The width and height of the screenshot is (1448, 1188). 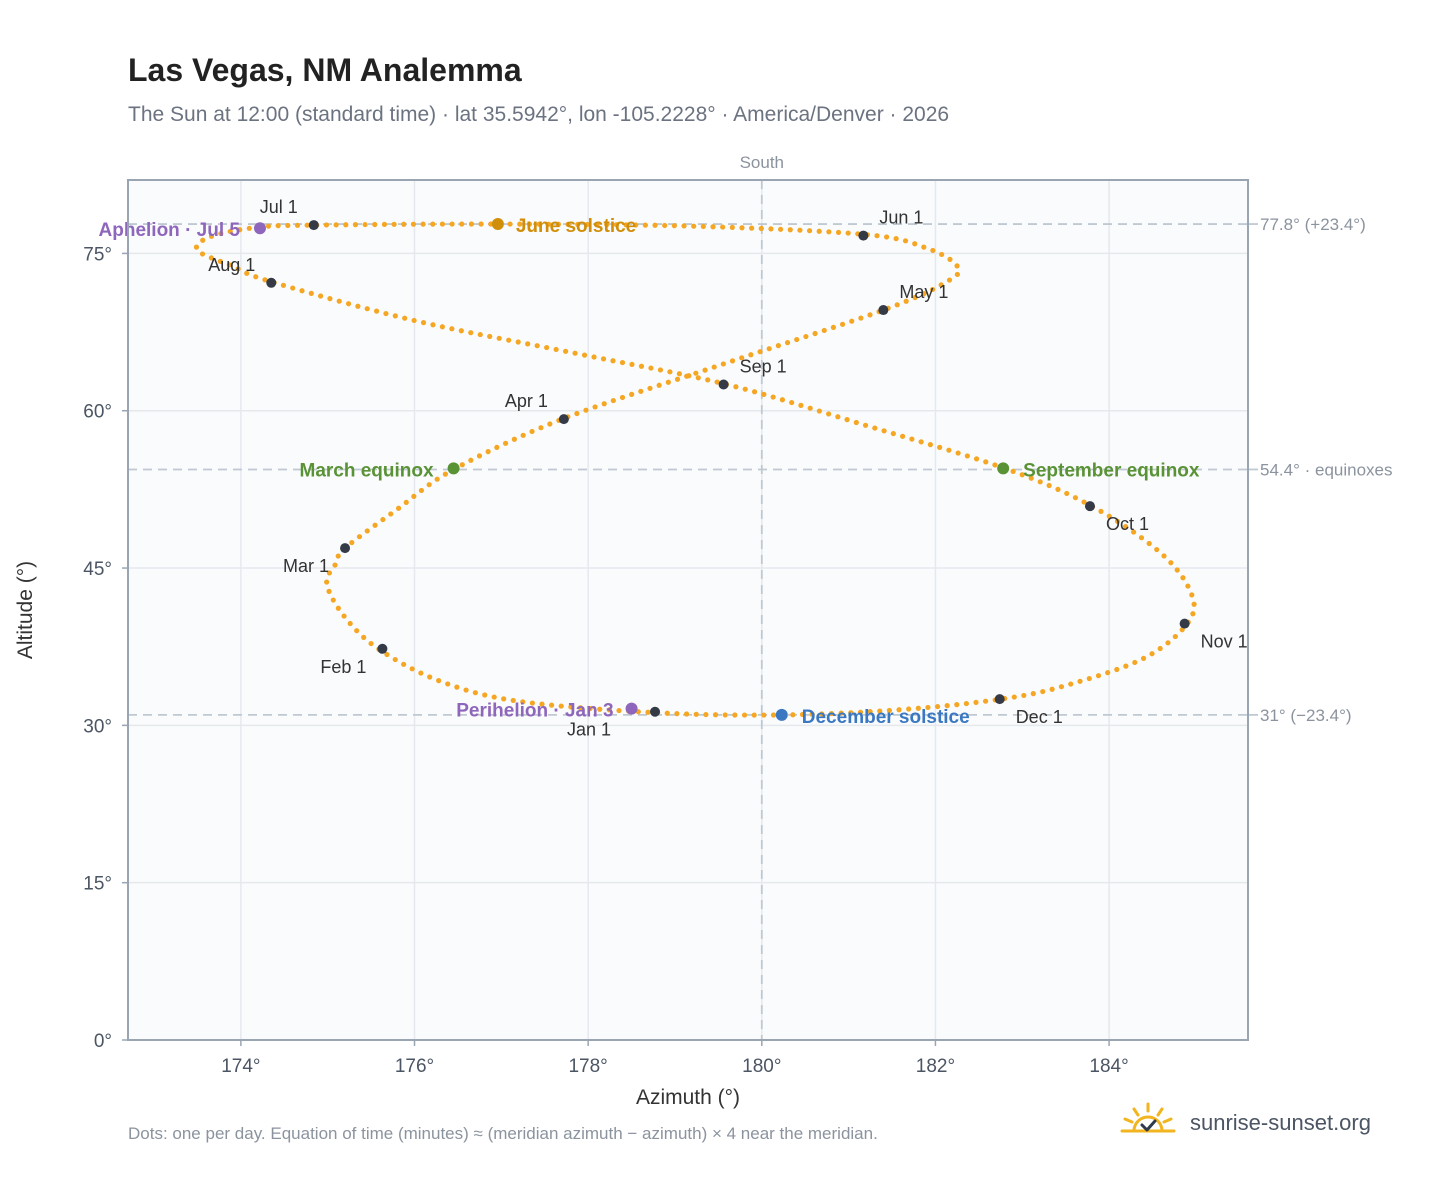 I want to click on event-label: September equinox, so click(x=1111, y=470).